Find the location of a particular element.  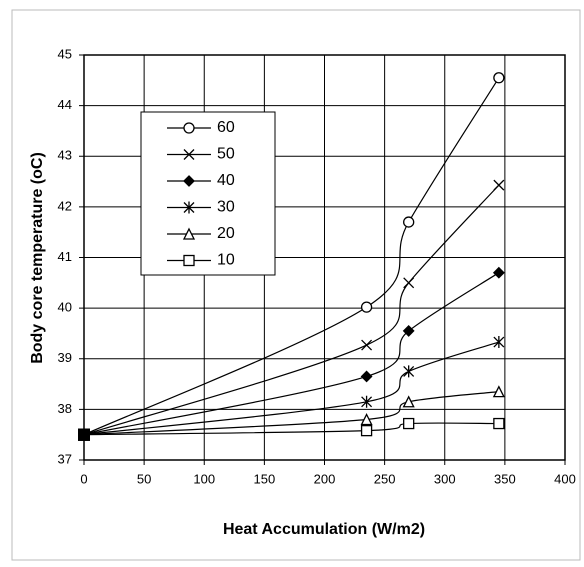

y-tick-label: 39 is located at coordinates (65, 357).